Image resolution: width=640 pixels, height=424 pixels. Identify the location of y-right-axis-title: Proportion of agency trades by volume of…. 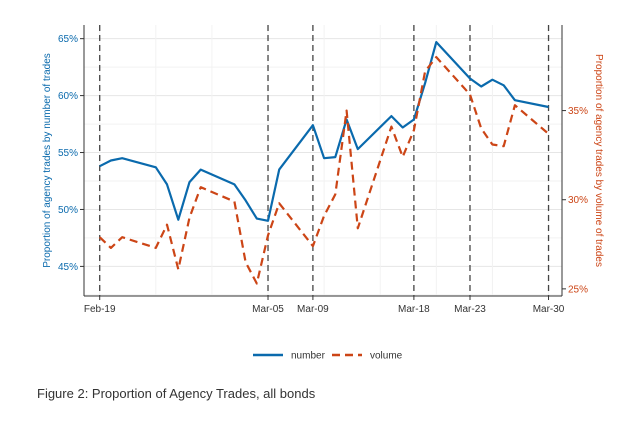
(598, 160).